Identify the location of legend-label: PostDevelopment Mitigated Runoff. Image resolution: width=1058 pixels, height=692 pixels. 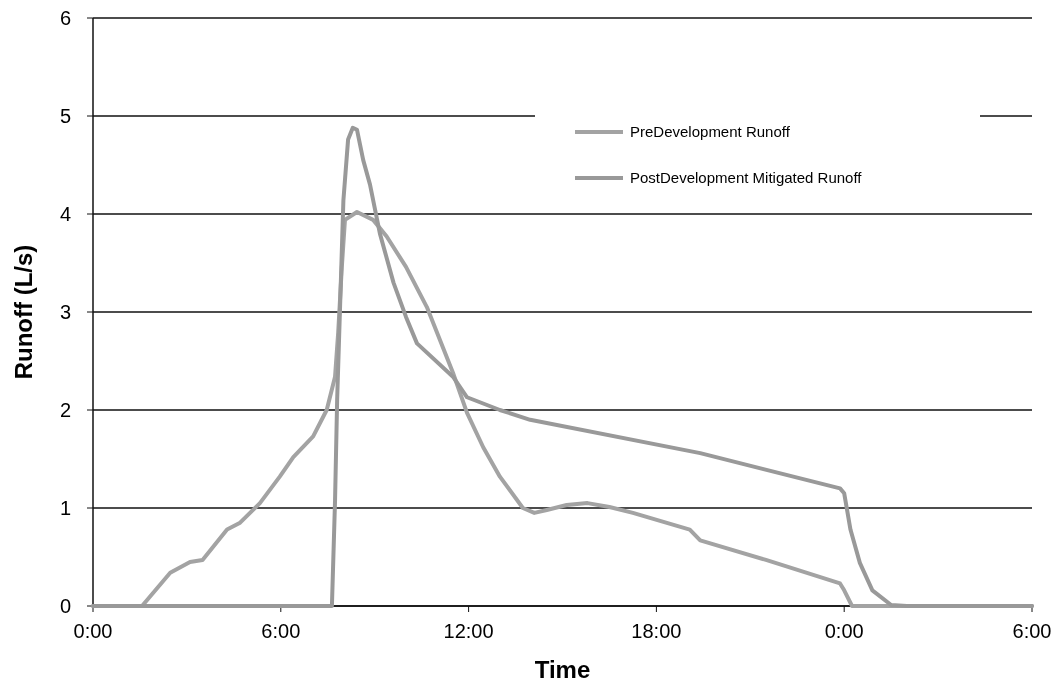
(746, 178).